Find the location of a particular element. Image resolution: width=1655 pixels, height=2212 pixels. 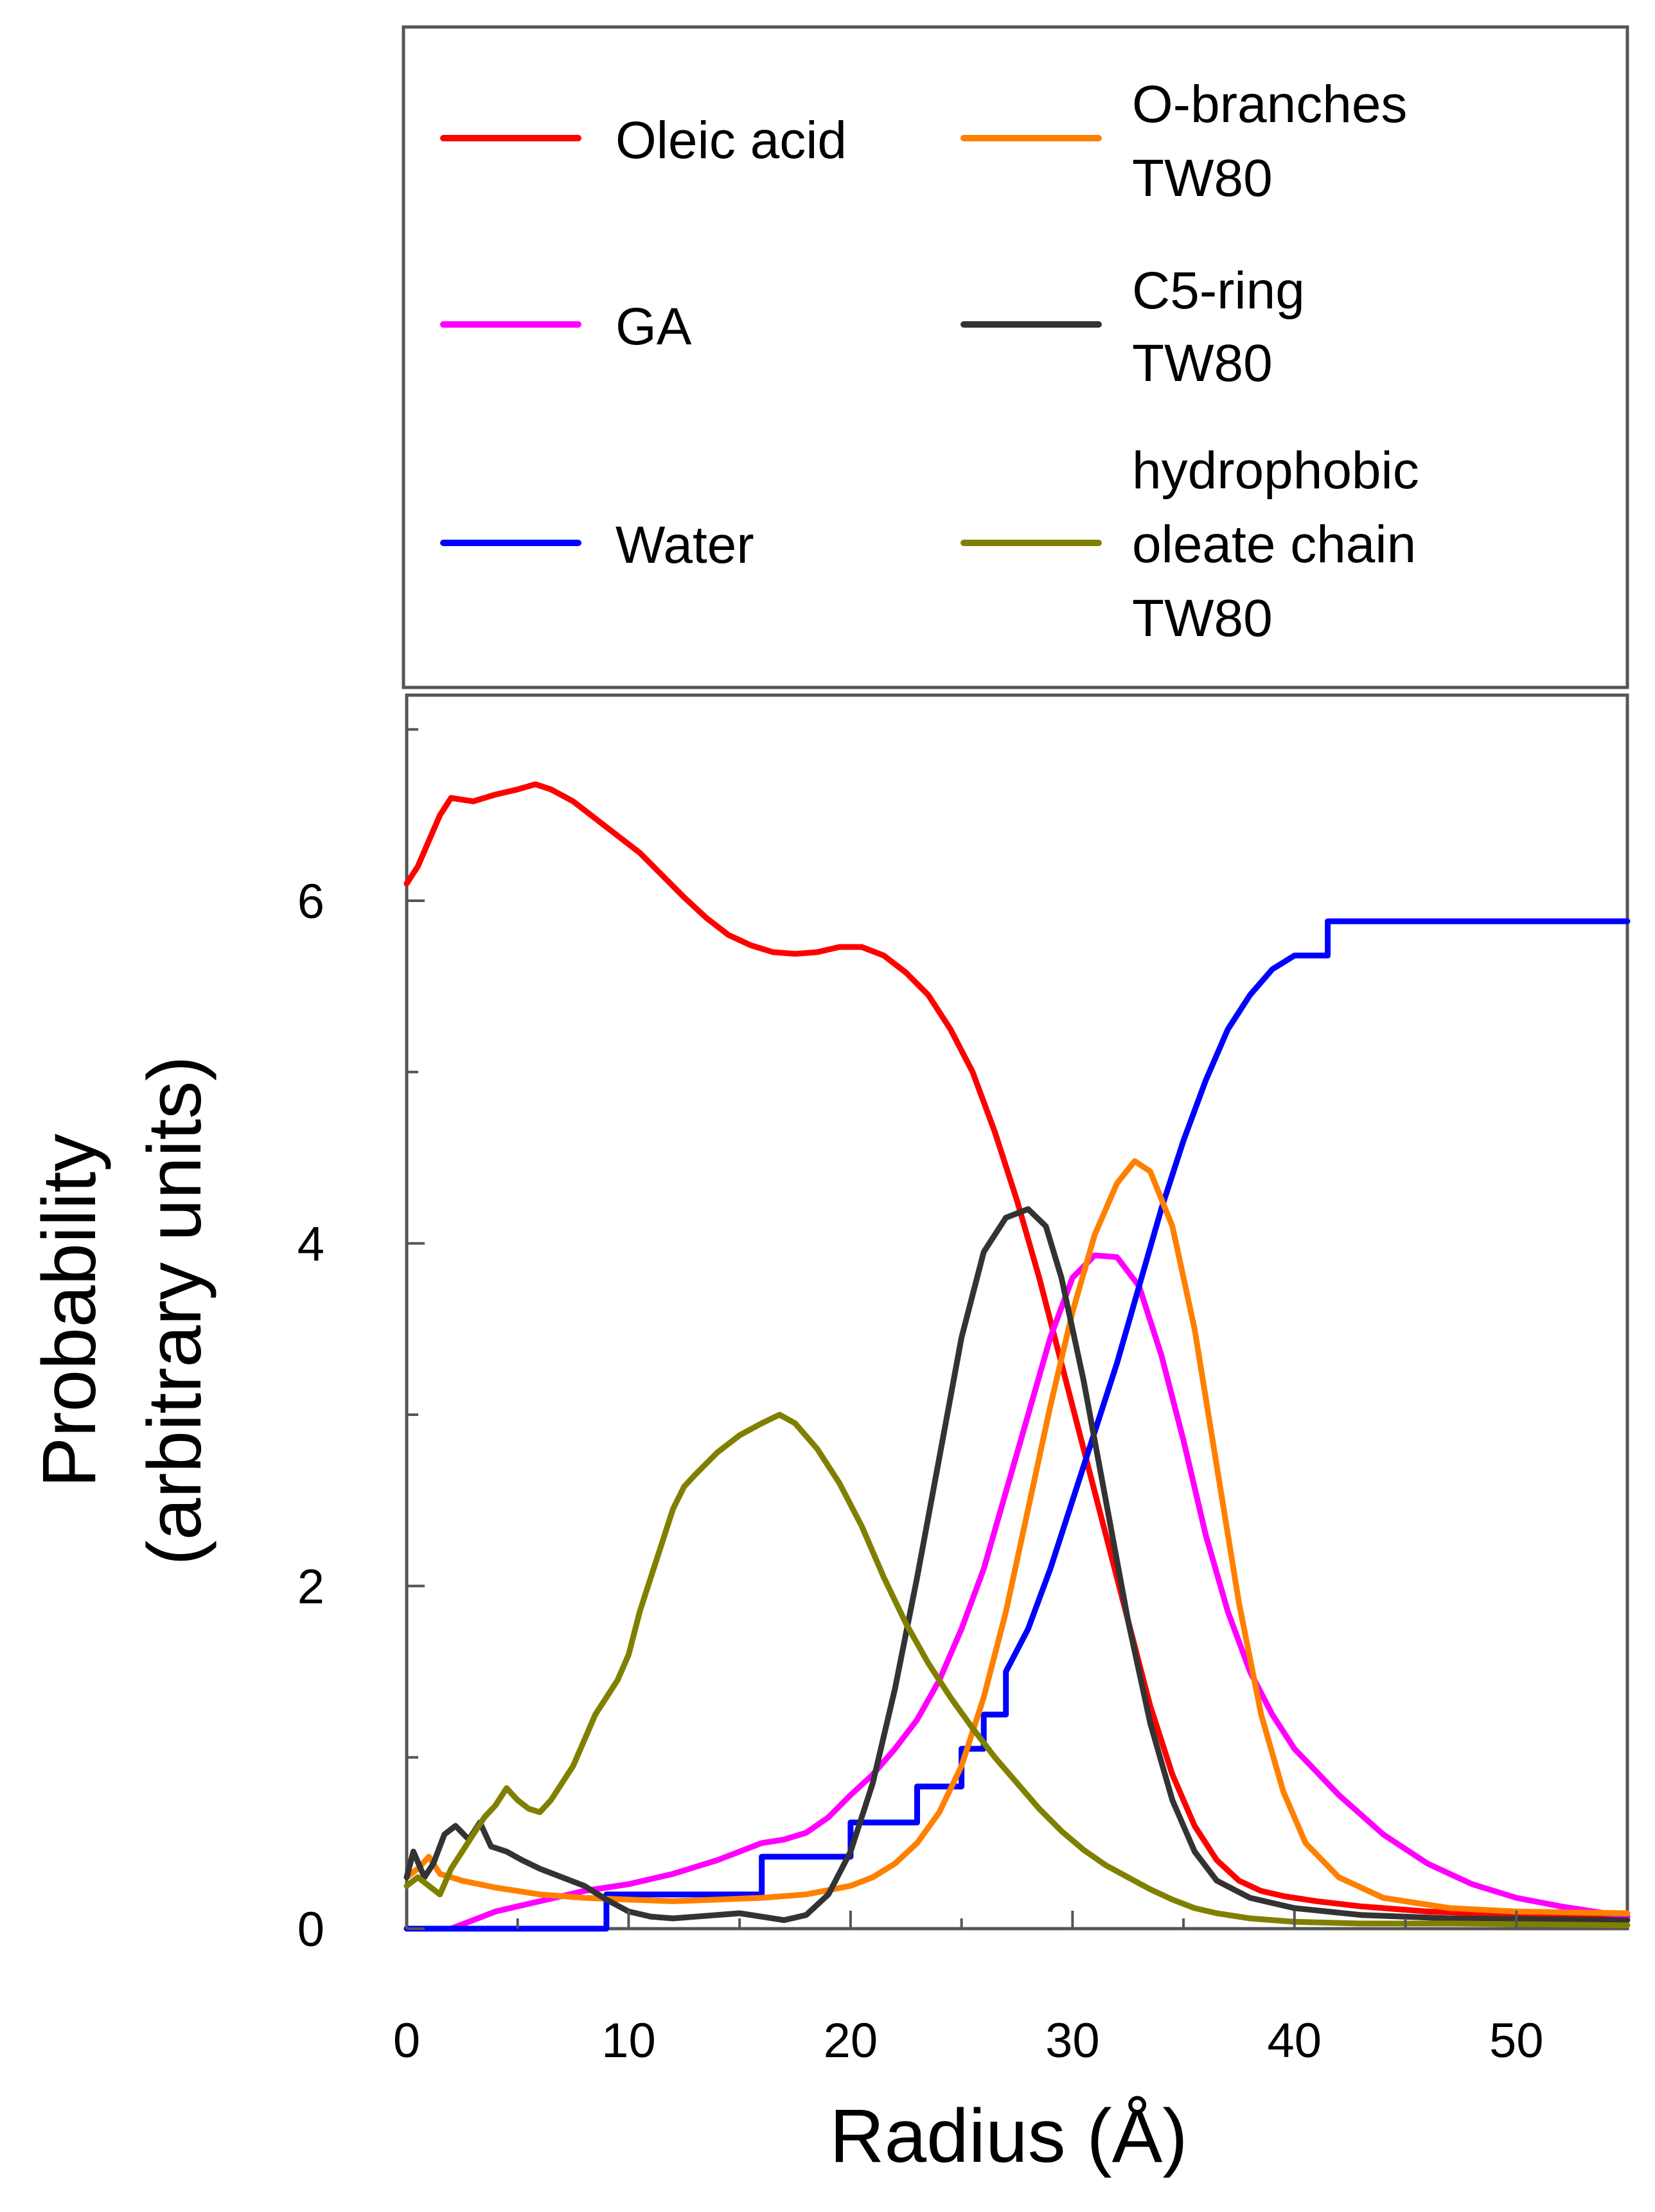

legend-label-2: GA is located at coordinates (654, 326).